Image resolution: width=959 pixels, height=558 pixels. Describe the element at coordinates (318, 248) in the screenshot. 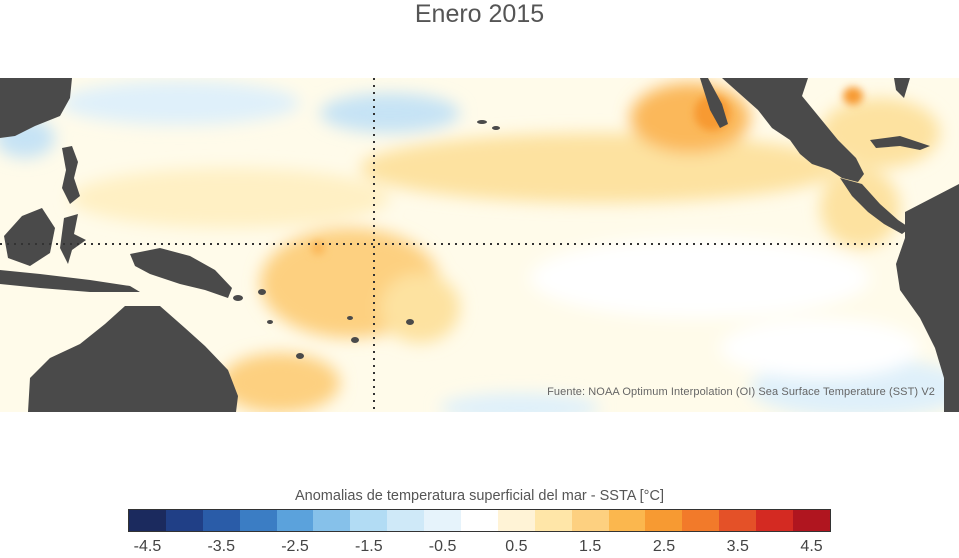

I see `hot-spot-equator` at that location.